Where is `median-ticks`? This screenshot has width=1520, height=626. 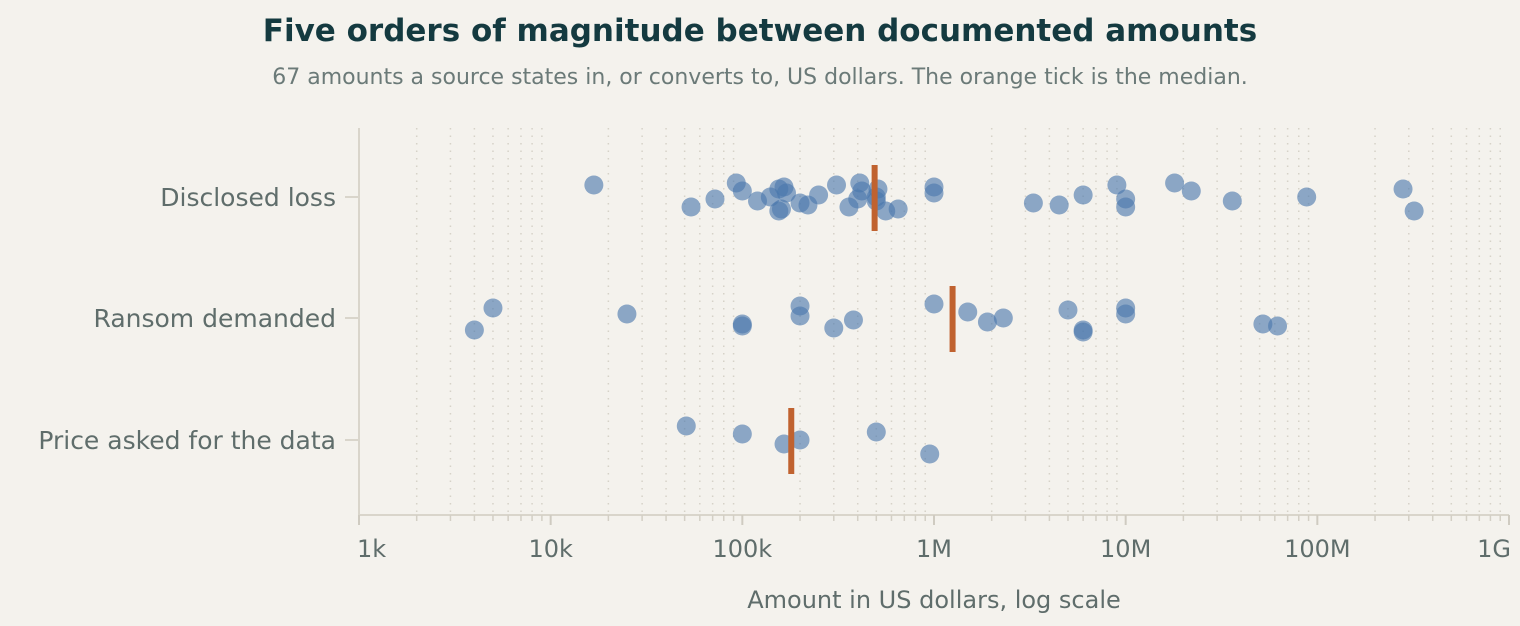
median-ticks is located at coordinates (872, 319).